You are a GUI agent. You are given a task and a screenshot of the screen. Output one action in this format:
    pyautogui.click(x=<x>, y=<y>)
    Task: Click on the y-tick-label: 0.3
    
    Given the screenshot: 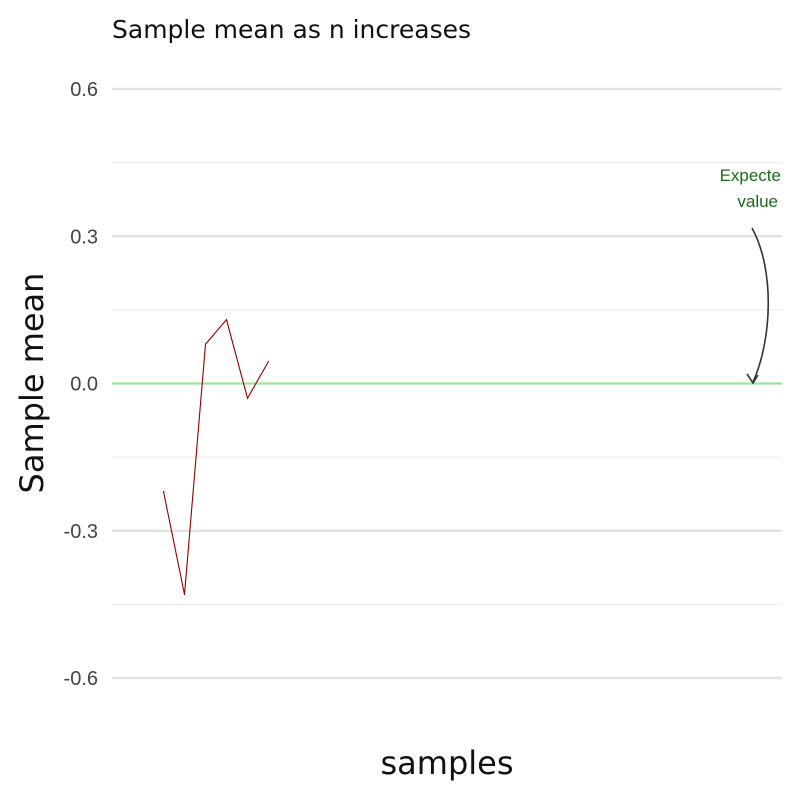 What is the action you would take?
    pyautogui.click(x=84, y=237)
    